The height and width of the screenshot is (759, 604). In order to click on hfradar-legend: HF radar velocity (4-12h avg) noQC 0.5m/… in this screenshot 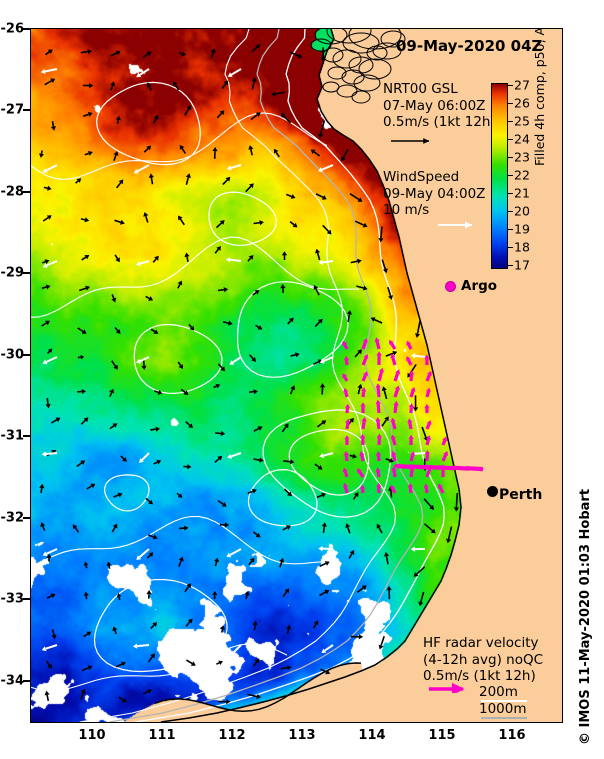, I will do `click(483, 660)`.